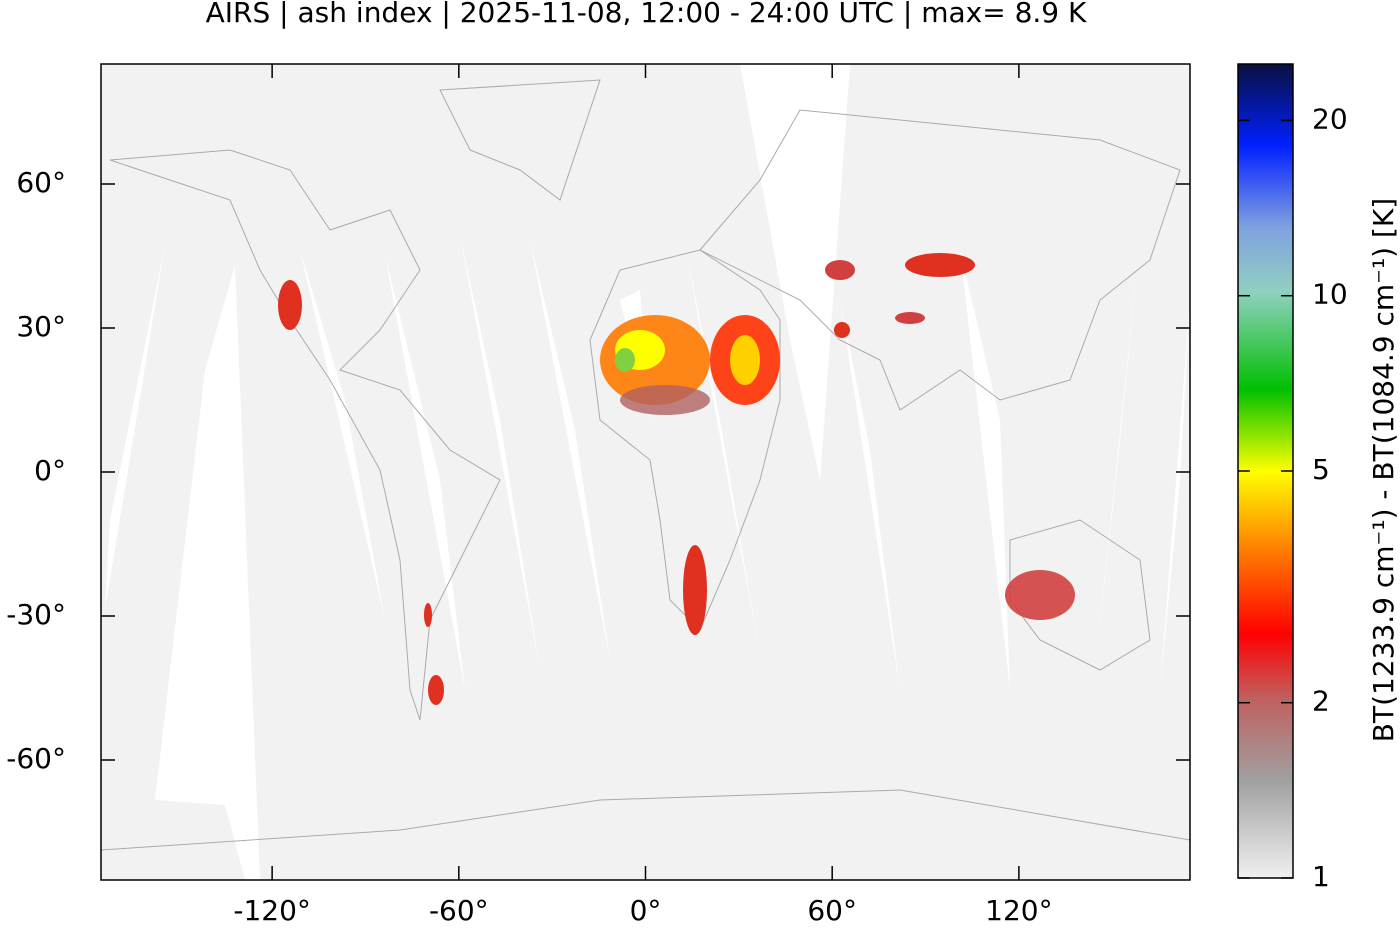 This screenshot has height=930, width=1400. I want to click on colorbar-label: BT(1233.9 cm⁻¹) - BT(1084.9 cm⁻¹) [K], so click(1383, 470).